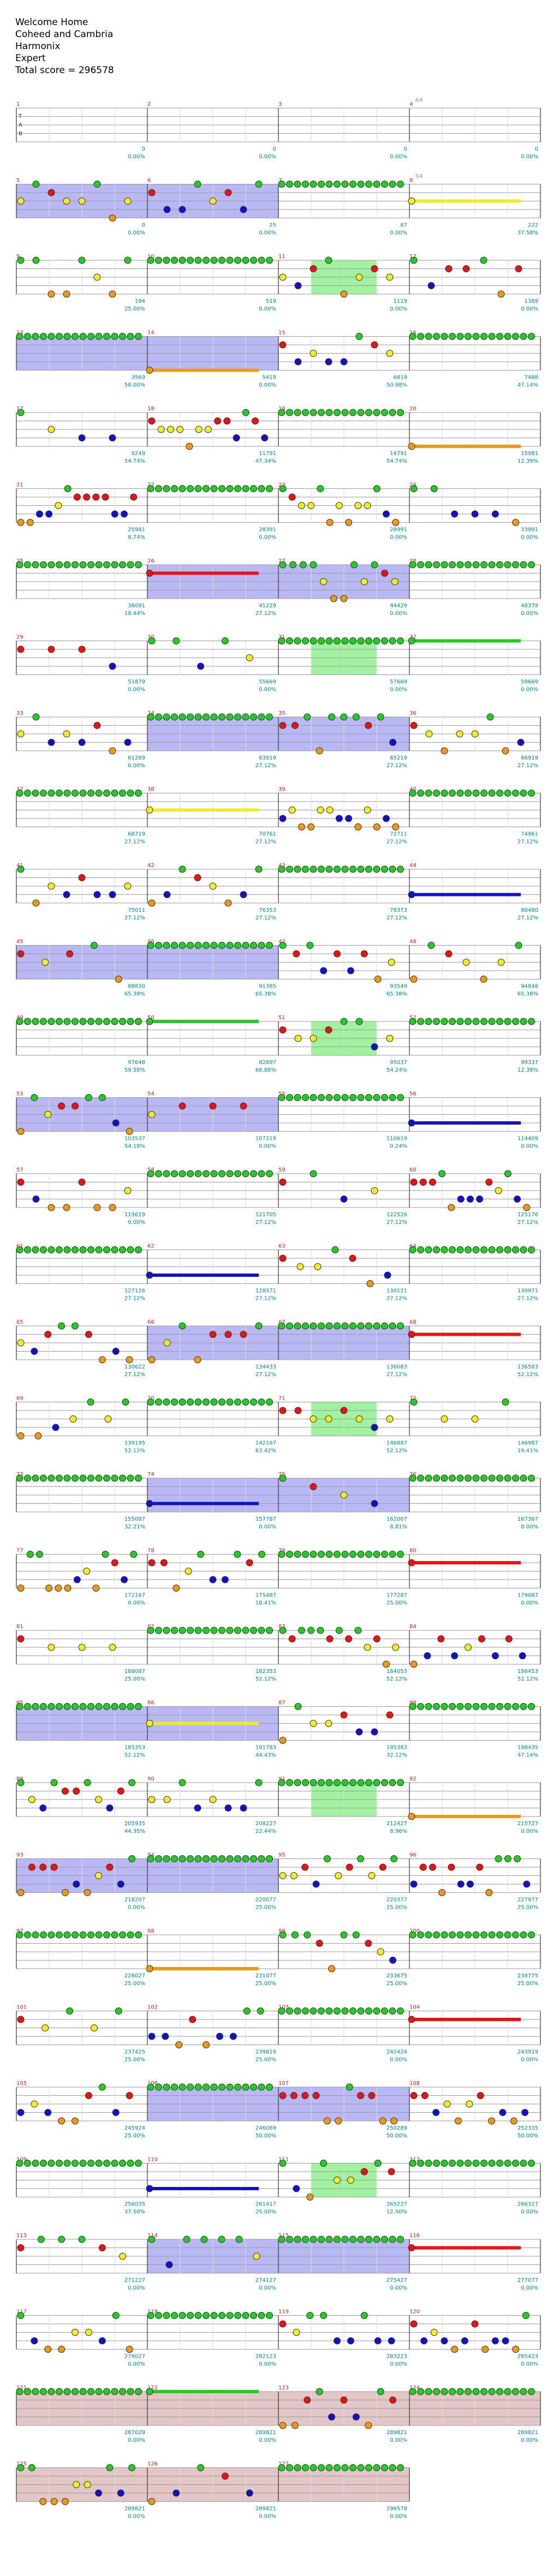  I want to click on measure-score: 134433, so click(265, 1367).